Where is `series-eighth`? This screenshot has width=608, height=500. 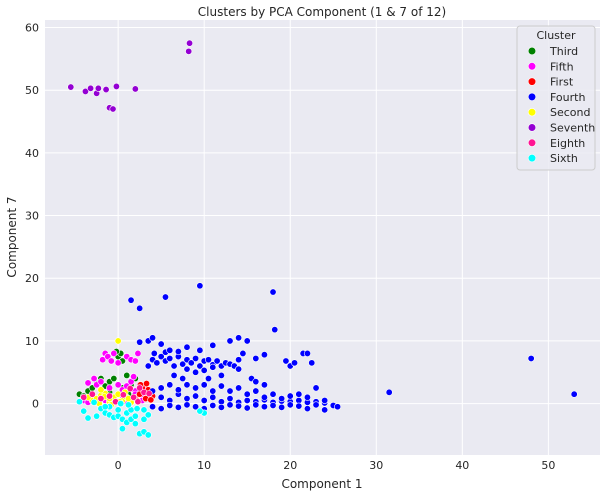 series-eighth is located at coordinates (116, 395).